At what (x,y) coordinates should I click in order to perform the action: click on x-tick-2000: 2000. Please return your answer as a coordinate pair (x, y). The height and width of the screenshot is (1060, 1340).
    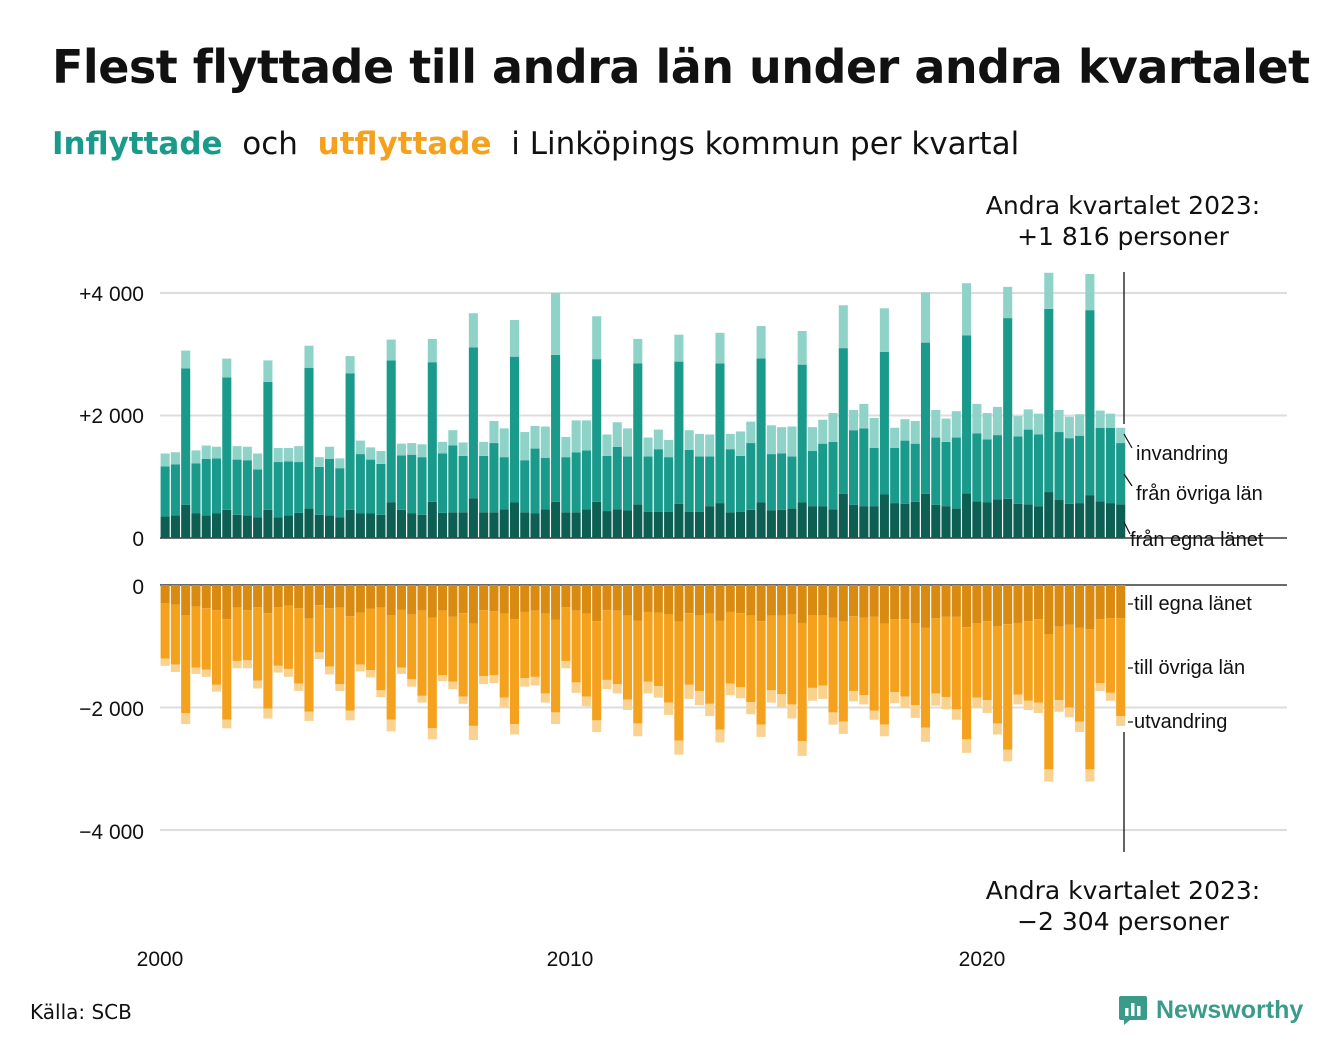
    Looking at the image, I should click on (160, 959).